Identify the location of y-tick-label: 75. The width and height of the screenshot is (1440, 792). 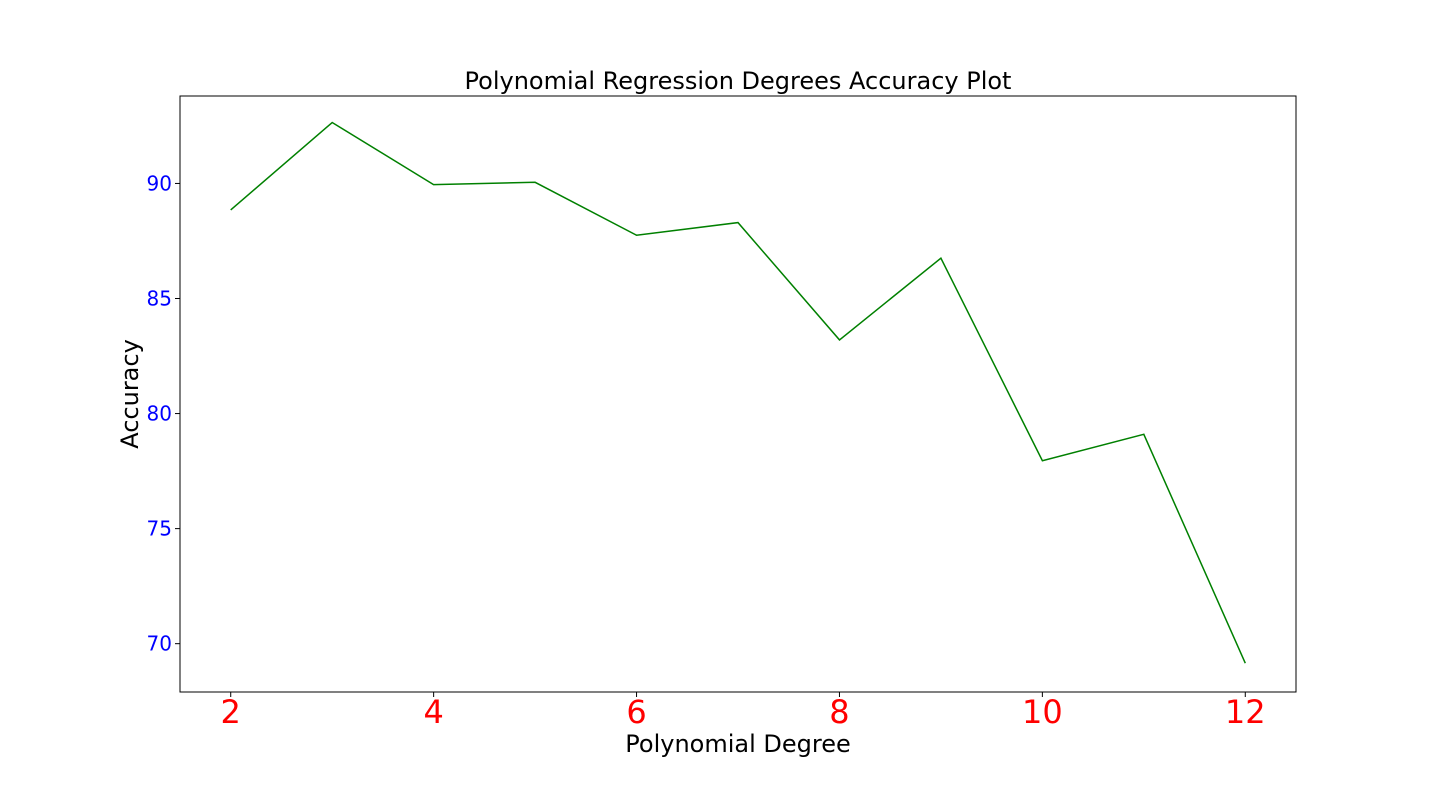
(159, 529).